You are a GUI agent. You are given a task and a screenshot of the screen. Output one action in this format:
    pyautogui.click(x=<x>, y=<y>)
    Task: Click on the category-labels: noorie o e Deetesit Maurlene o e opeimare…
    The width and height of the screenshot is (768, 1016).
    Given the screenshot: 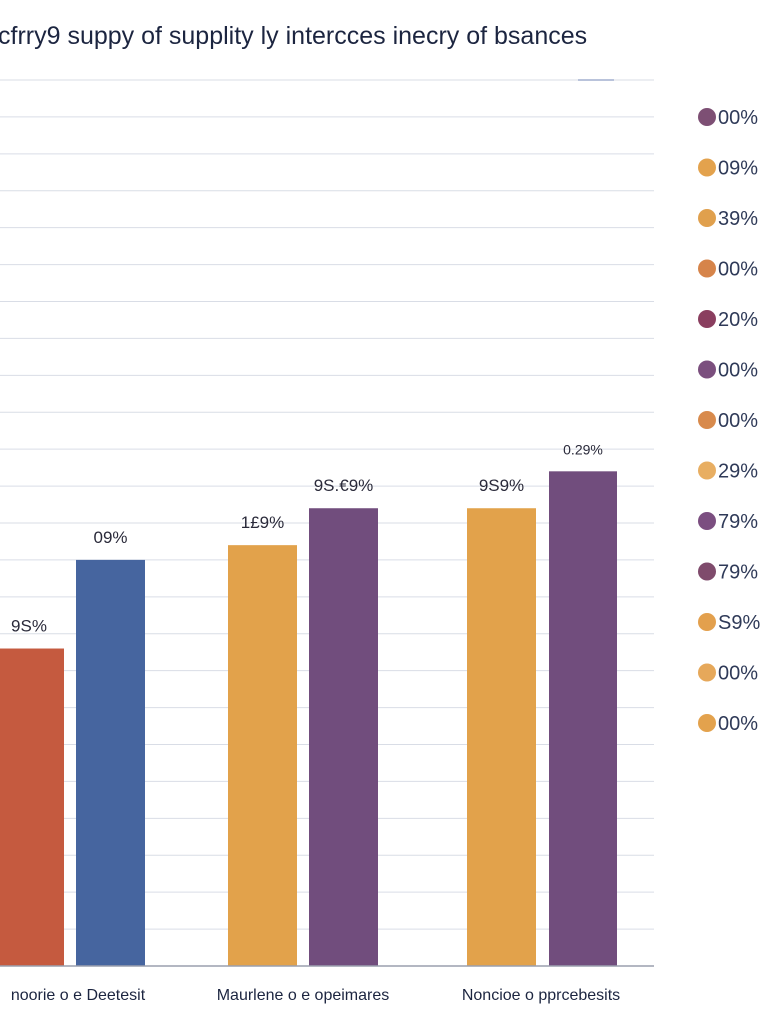 What is the action you would take?
    pyautogui.click(x=315, y=995)
    